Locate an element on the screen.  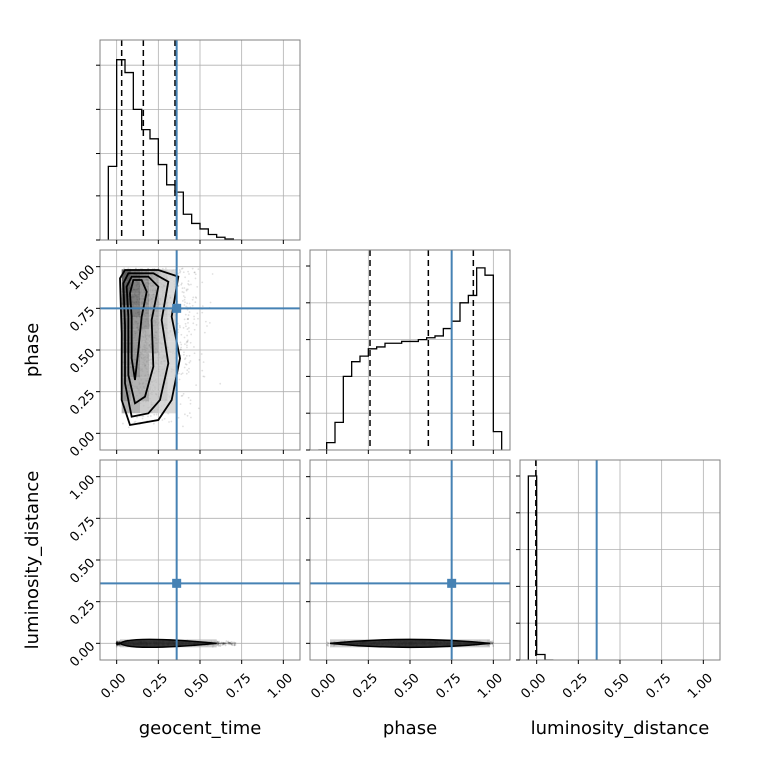
x-tick-label: 0.25 is located at coordinates (155, 686).